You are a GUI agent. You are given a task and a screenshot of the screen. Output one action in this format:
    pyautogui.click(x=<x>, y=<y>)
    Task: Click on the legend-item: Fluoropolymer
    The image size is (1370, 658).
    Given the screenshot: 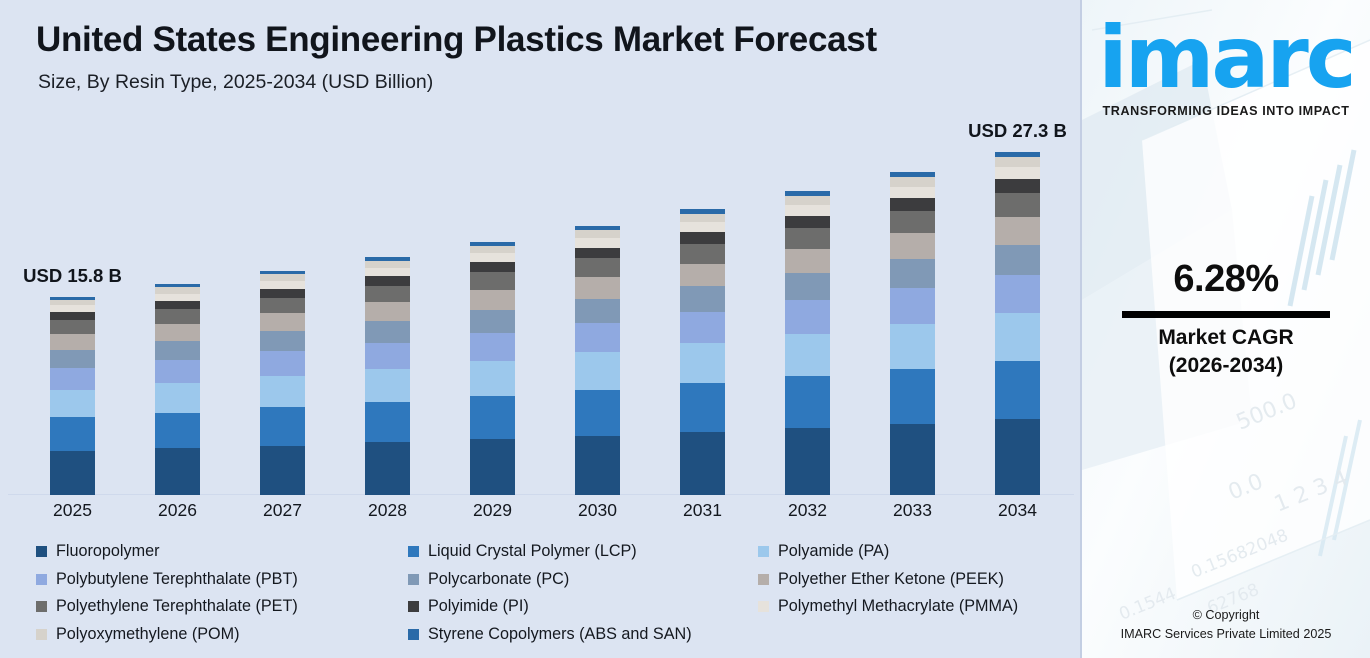 What is the action you would take?
    pyautogui.click(x=222, y=551)
    